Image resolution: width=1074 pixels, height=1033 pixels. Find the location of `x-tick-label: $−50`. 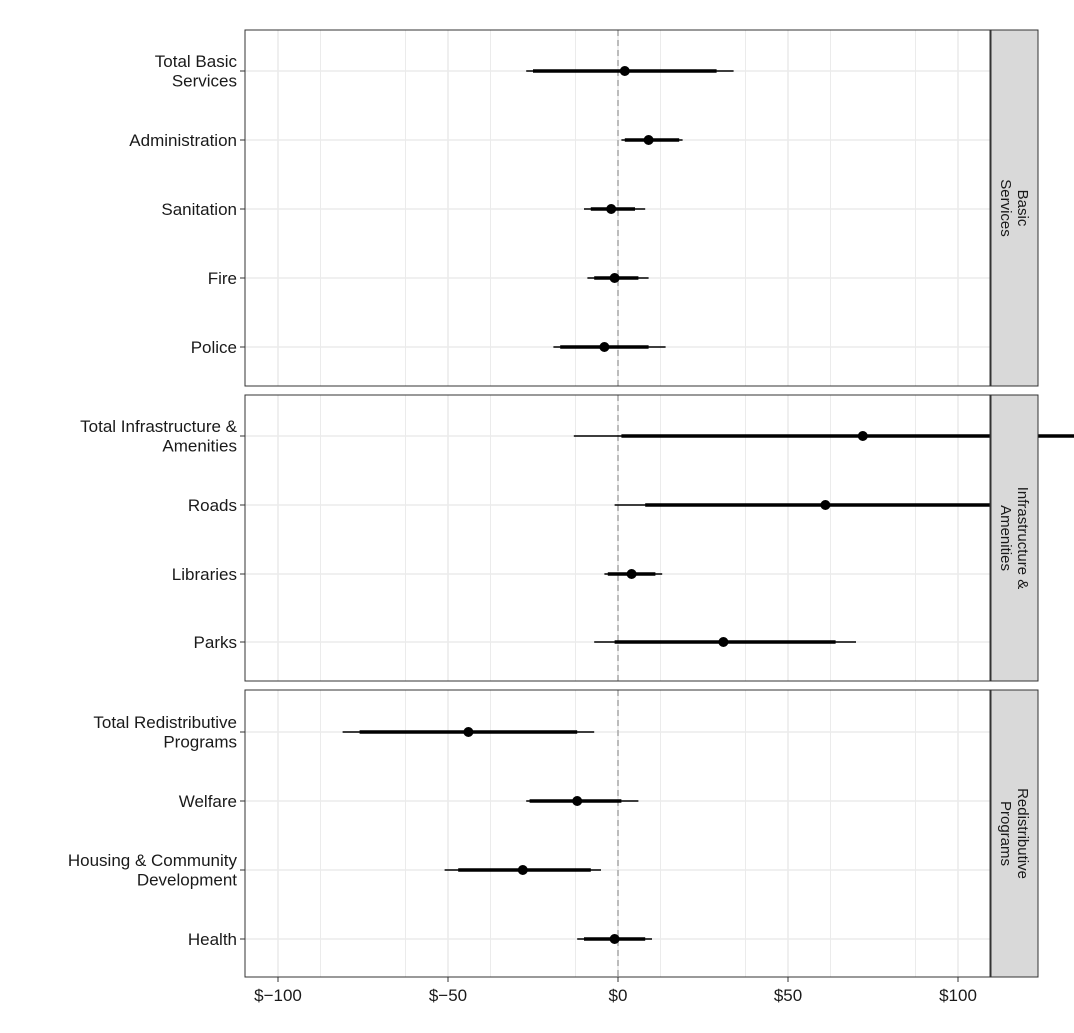

x-tick-label: $−50 is located at coordinates (448, 995).